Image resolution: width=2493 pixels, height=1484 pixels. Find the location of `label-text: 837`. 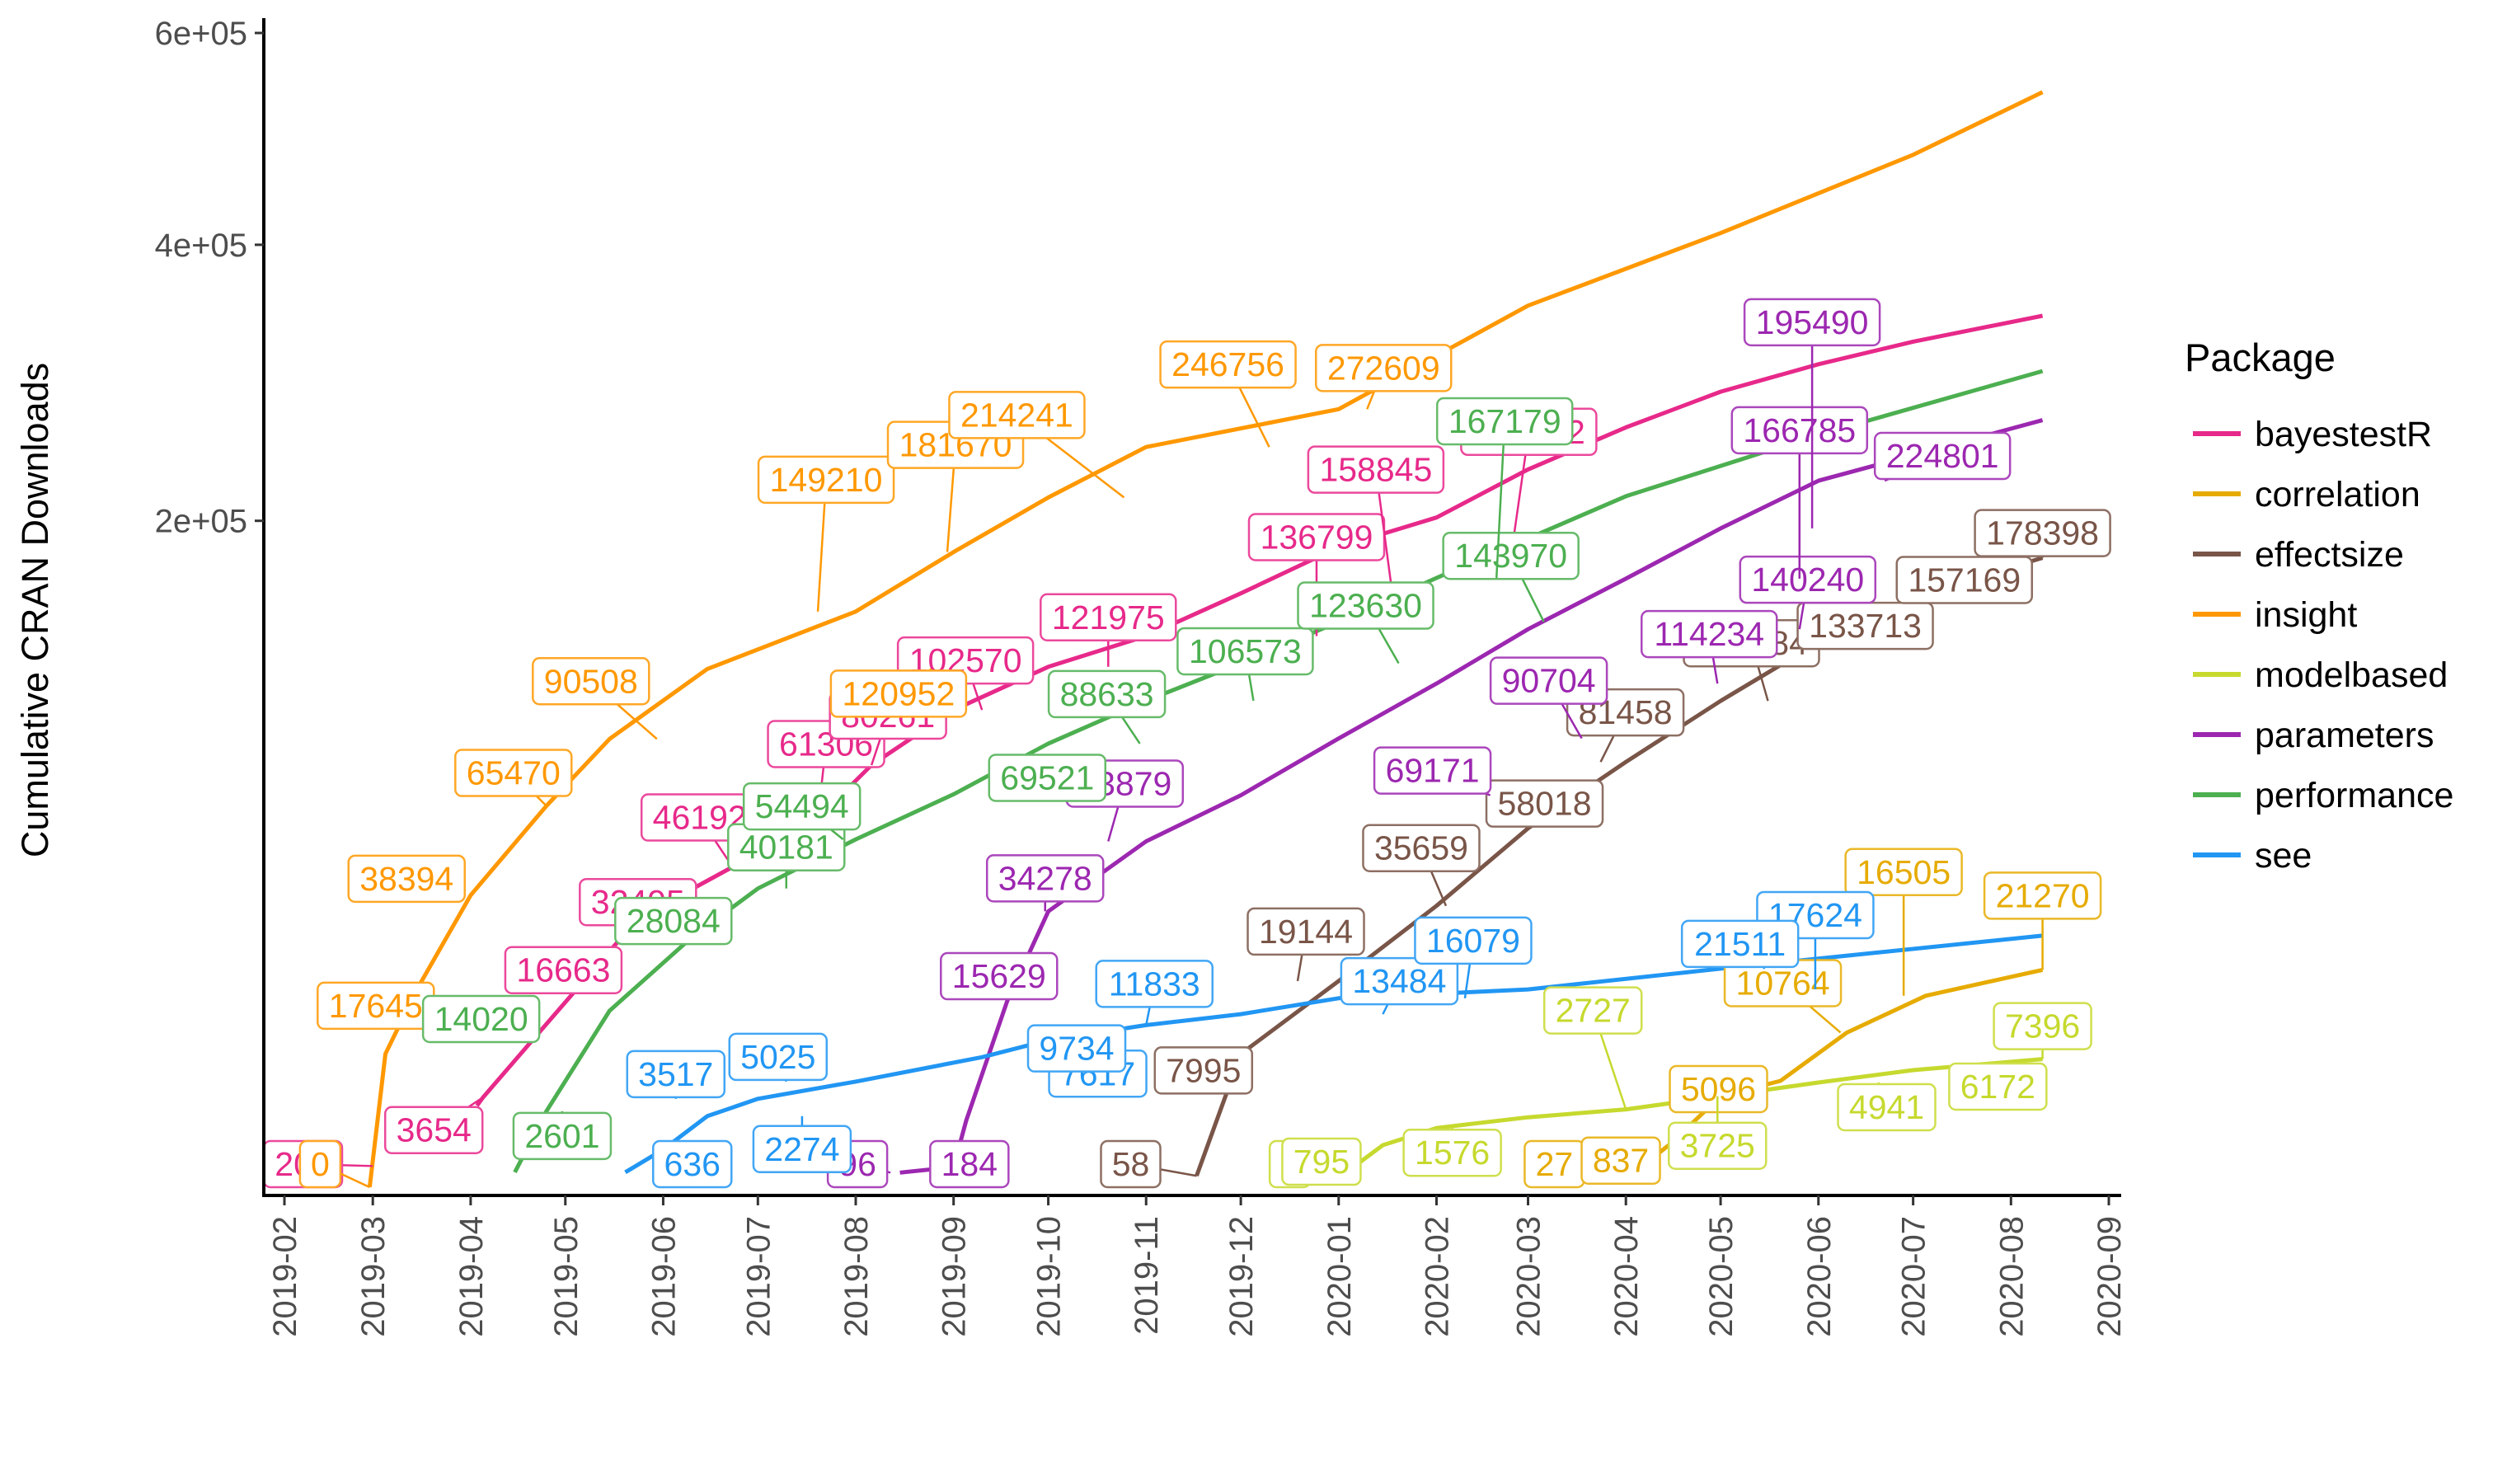

label-text: 837 is located at coordinates (1621, 1161).